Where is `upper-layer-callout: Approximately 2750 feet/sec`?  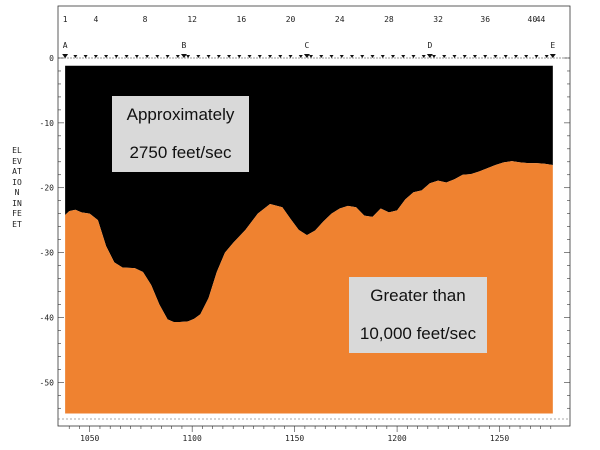
upper-layer-callout: Approximately 2750 feet/sec is located at coordinates (180, 134).